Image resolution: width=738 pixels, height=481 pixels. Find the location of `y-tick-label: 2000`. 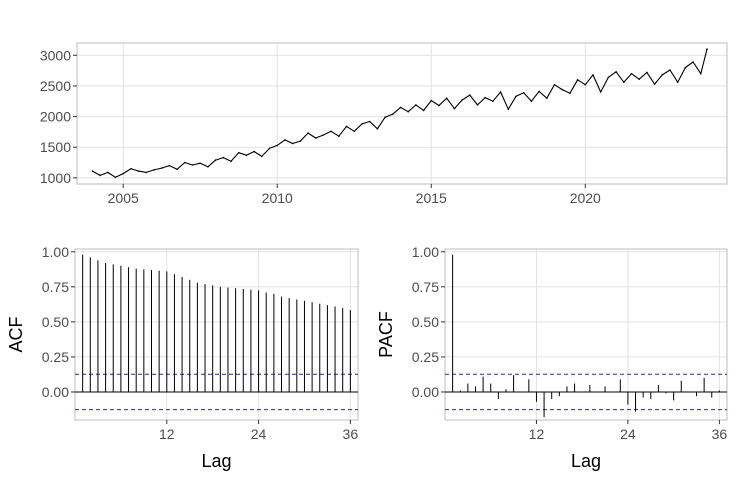

y-tick-label: 2000 is located at coordinates (55, 117).